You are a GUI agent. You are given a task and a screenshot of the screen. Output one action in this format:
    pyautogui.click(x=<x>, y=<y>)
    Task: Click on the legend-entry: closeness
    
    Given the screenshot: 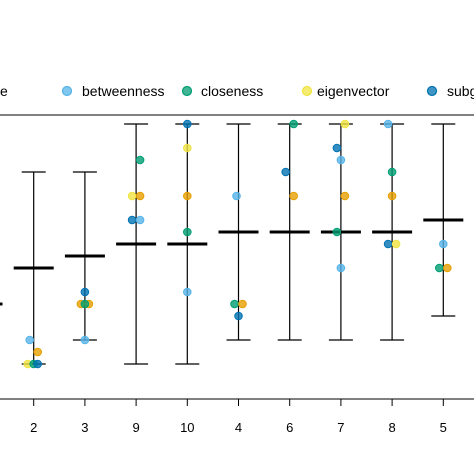 What is the action you would take?
    pyautogui.click(x=222, y=91)
    